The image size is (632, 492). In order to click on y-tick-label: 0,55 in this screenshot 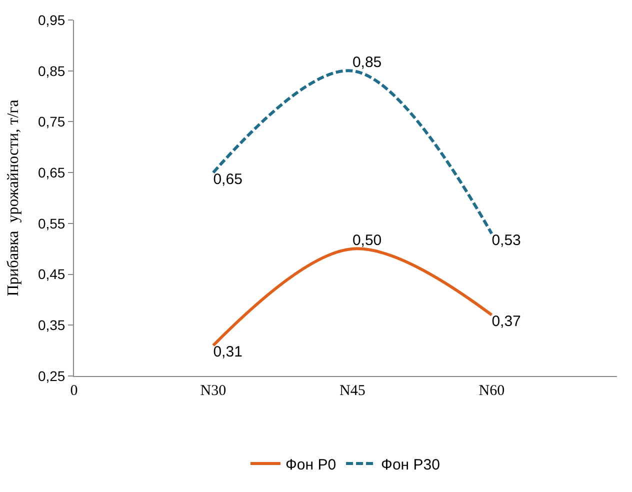, I will do `click(52, 223)`.